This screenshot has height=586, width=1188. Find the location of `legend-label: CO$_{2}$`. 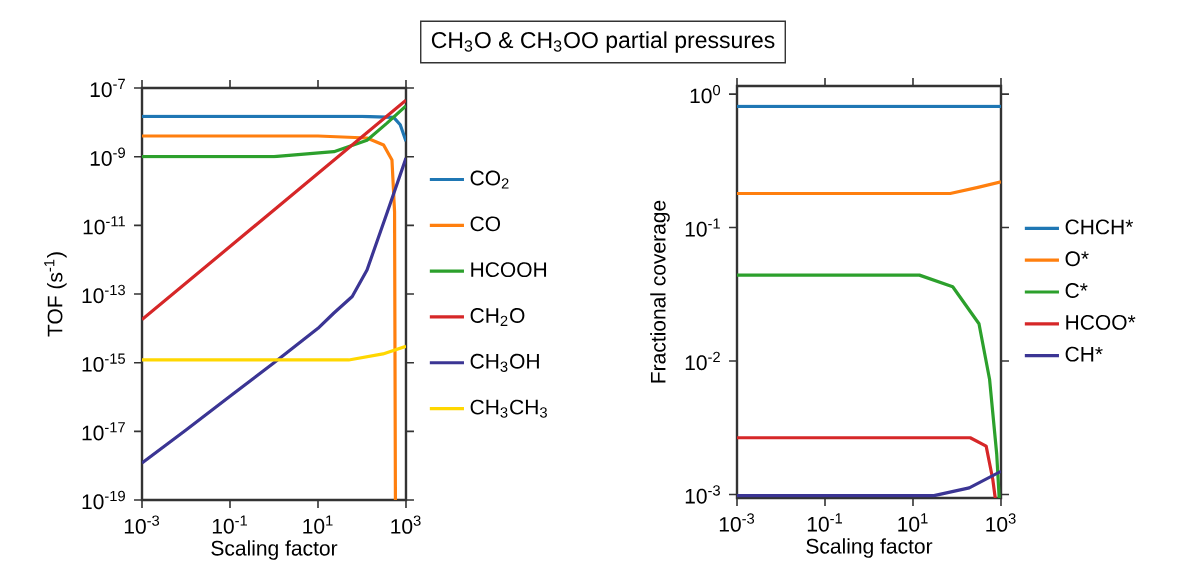

legend-label: CO$_{2}$ is located at coordinates (489, 179).